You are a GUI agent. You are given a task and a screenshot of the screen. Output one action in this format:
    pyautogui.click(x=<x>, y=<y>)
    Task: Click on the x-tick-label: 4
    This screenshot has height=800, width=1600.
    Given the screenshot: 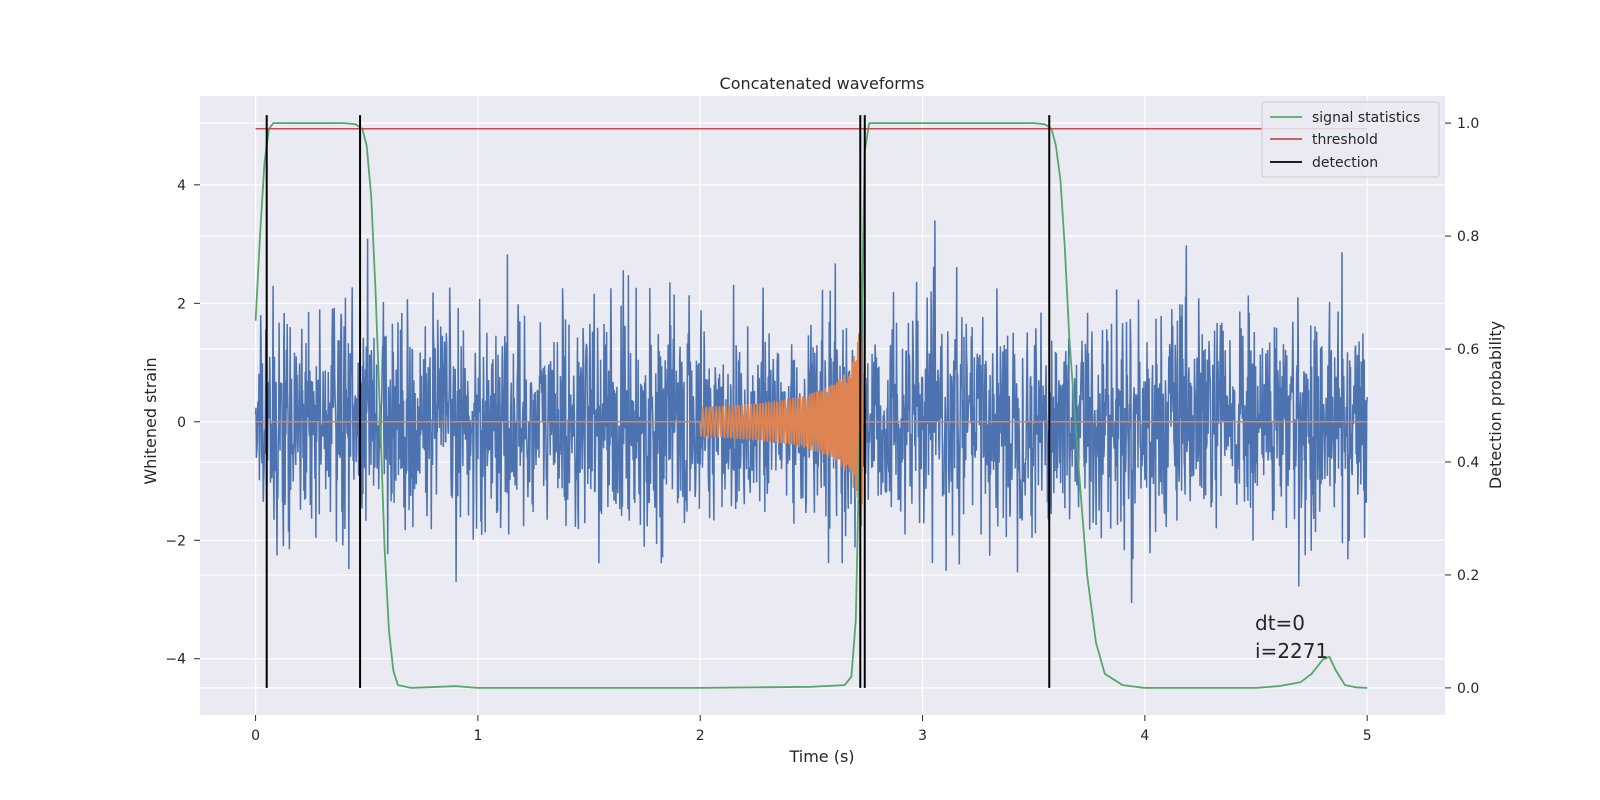 What is the action you would take?
    pyautogui.click(x=1144, y=736)
    